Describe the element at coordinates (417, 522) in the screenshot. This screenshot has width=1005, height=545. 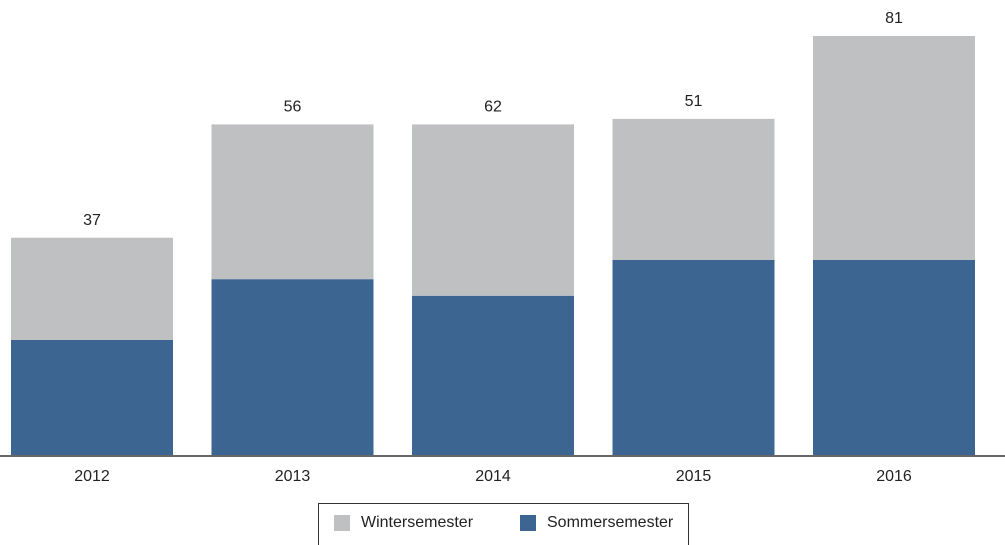
I see `legend-label: Wintersemester` at that location.